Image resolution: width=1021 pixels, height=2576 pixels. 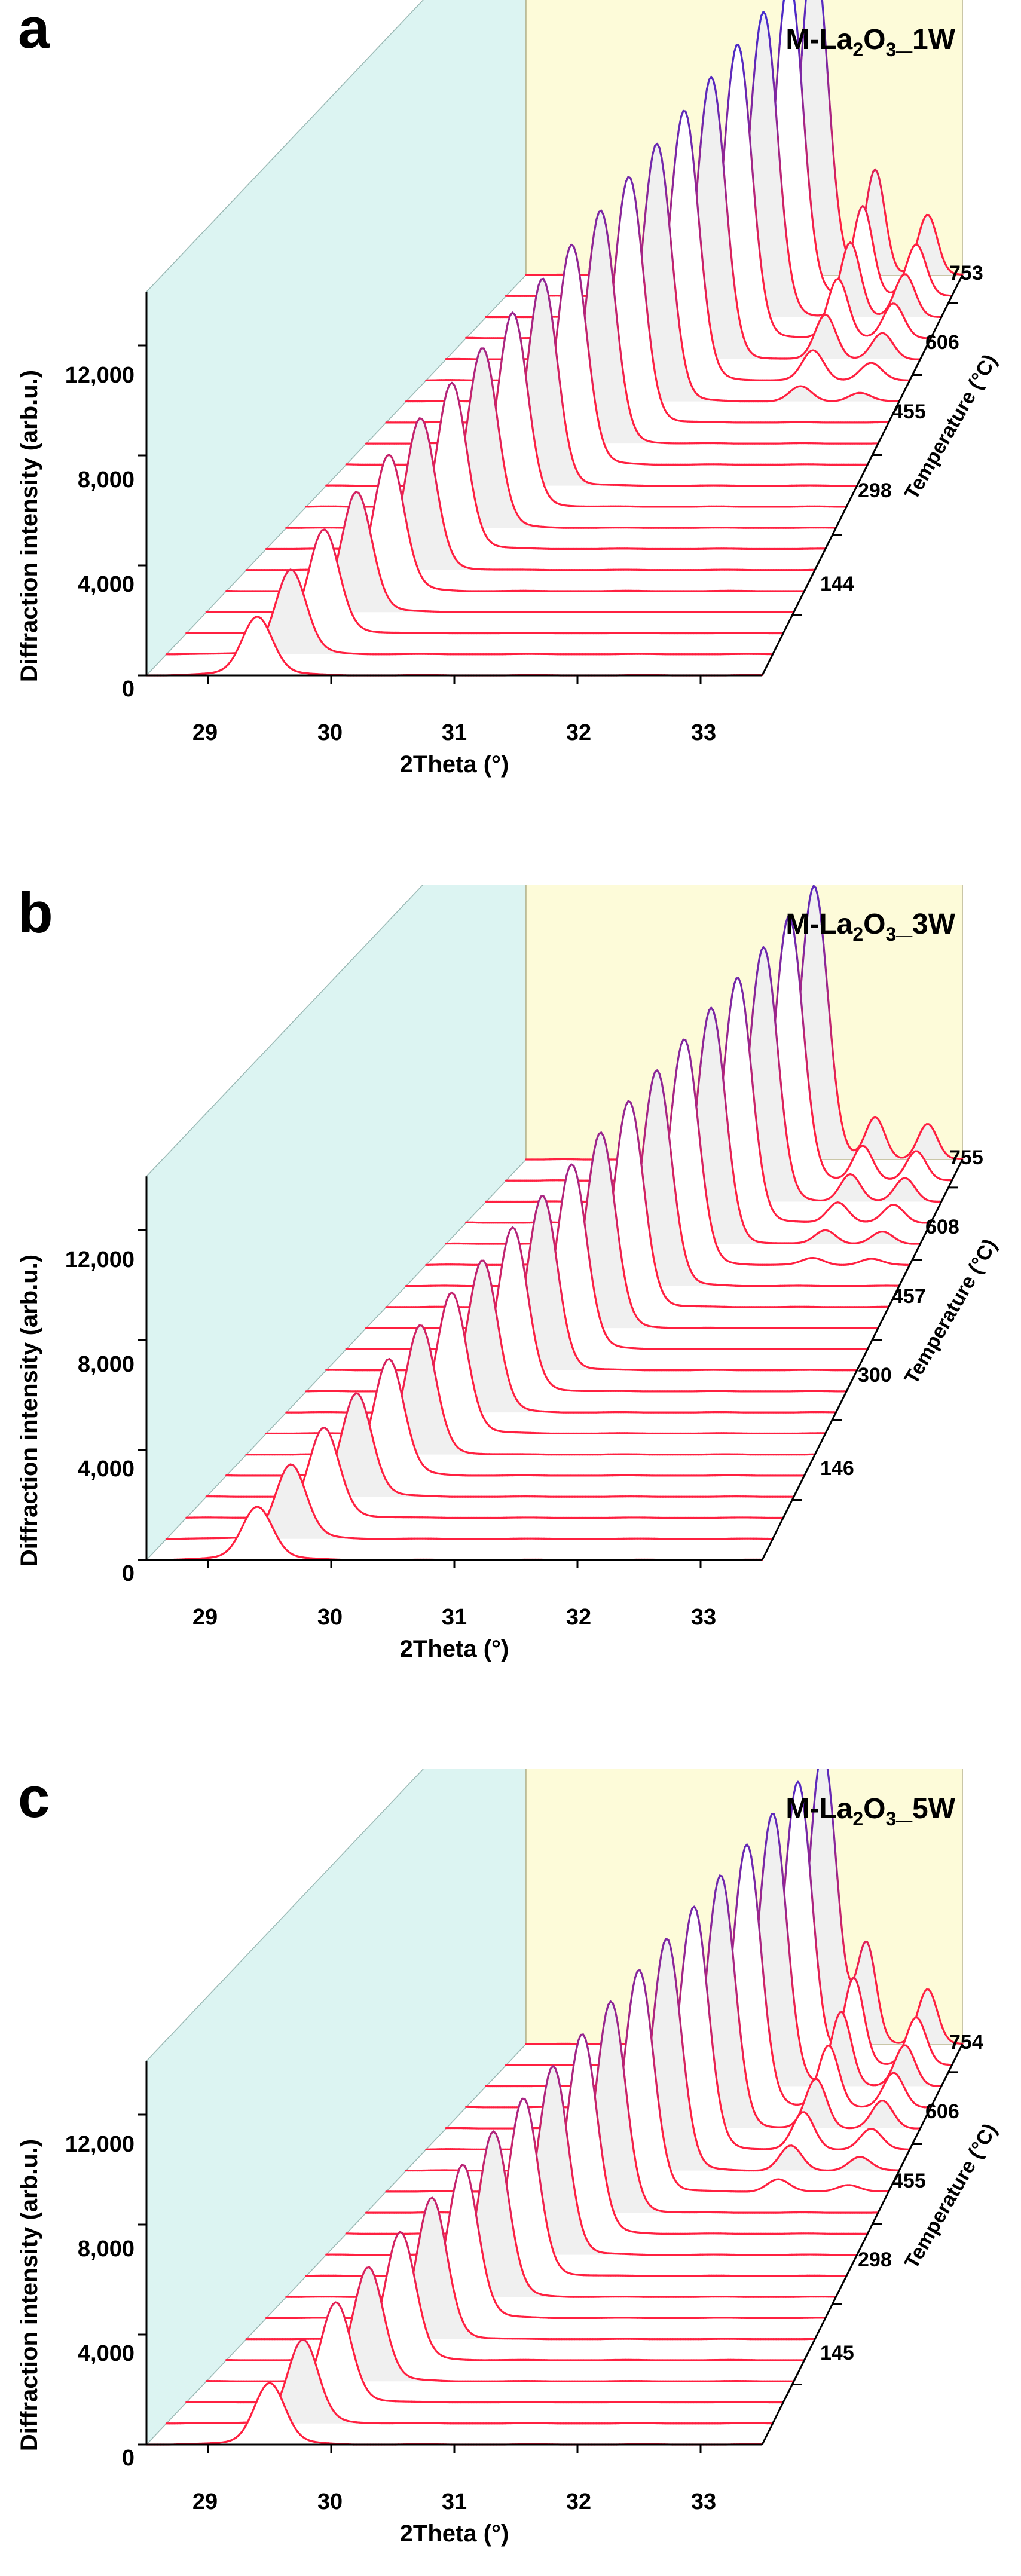 What do you see at coordinates (29, 526) in the screenshot?
I see `y-axis-label: Diffraction intensity (arb.u.)` at bounding box center [29, 526].